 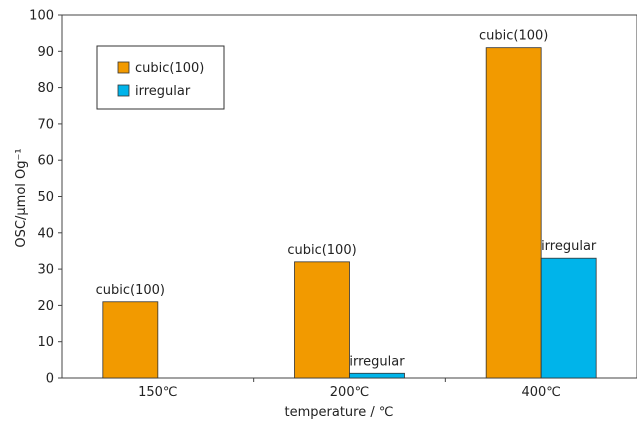 What do you see at coordinates (169, 68) in the screenshot?
I see `legend-label-cubic: cubic(100)` at bounding box center [169, 68].